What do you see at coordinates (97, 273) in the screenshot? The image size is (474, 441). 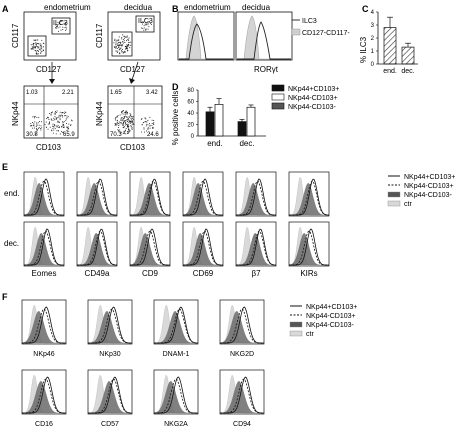 I see `e-marker-label: CD49a` at bounding box center [97, 273].